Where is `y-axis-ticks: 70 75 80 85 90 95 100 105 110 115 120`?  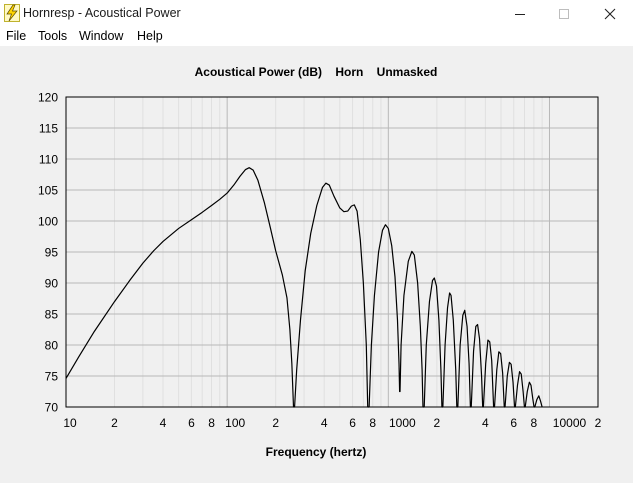 y-axis-ticks: 70 75 80 85 90 95 100 105 110 115 120 is located at coordinates (48, 253).